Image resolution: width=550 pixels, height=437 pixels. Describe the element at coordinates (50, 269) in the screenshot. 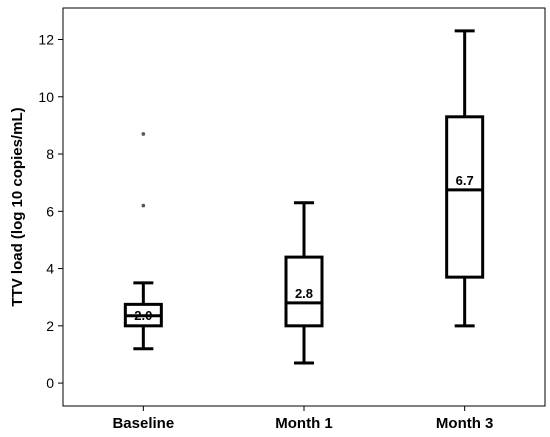

I see `y-tick-label: 4` at that location.